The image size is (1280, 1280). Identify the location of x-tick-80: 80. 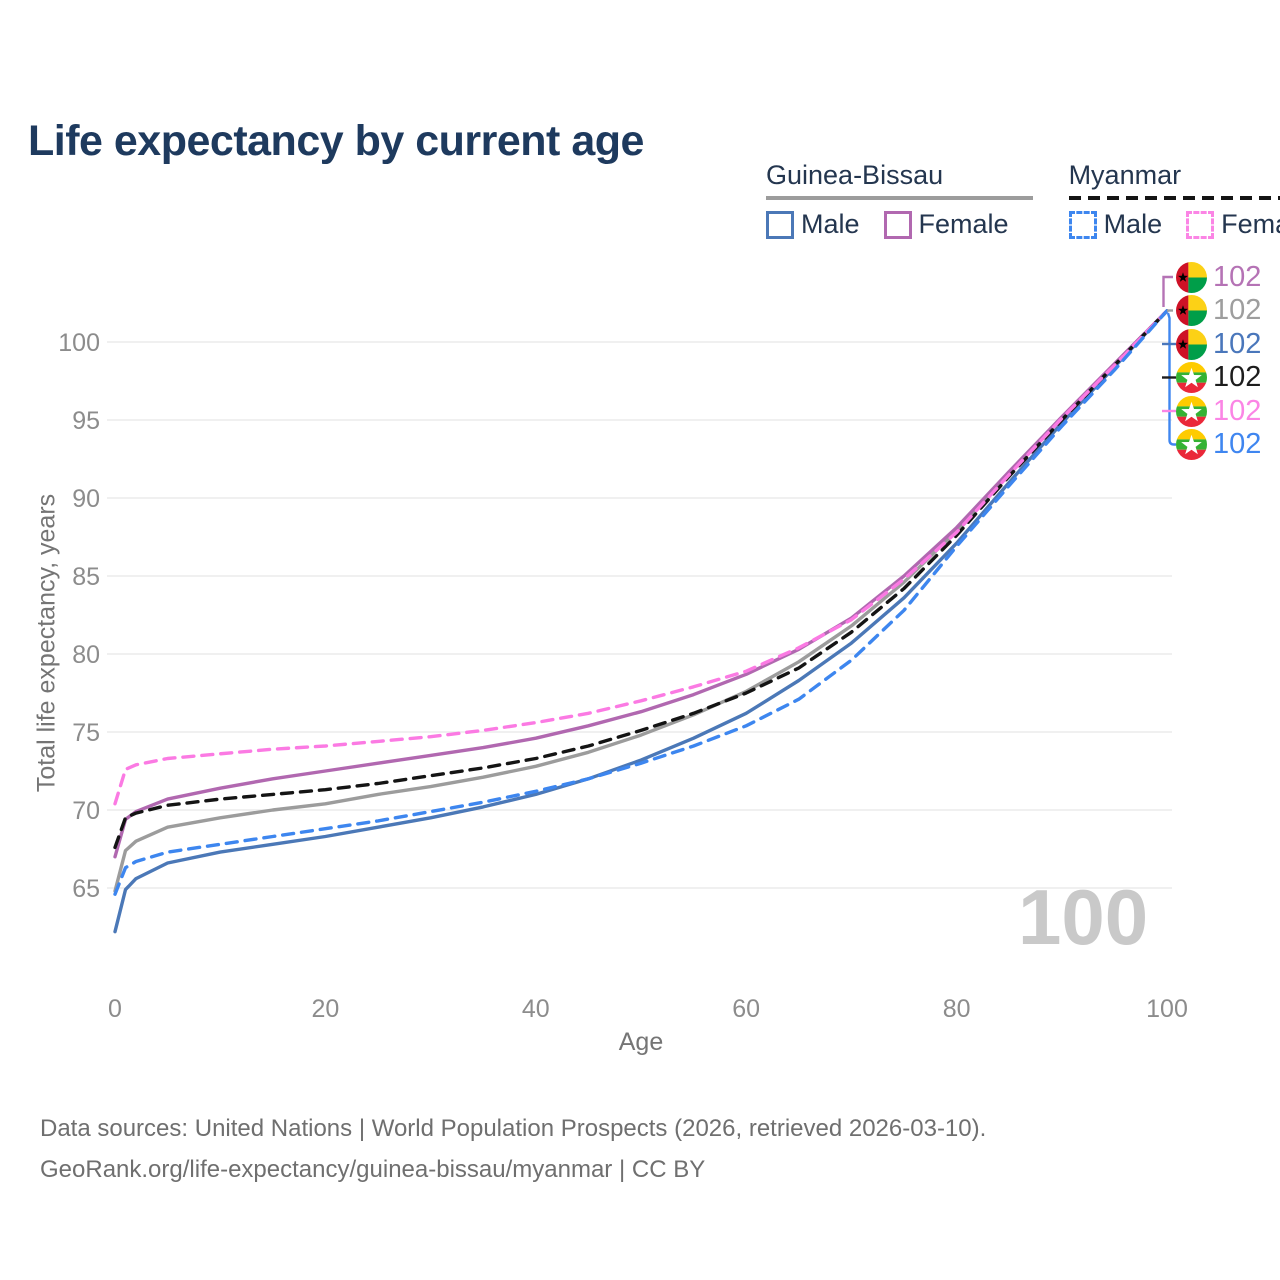
(957, 1009).